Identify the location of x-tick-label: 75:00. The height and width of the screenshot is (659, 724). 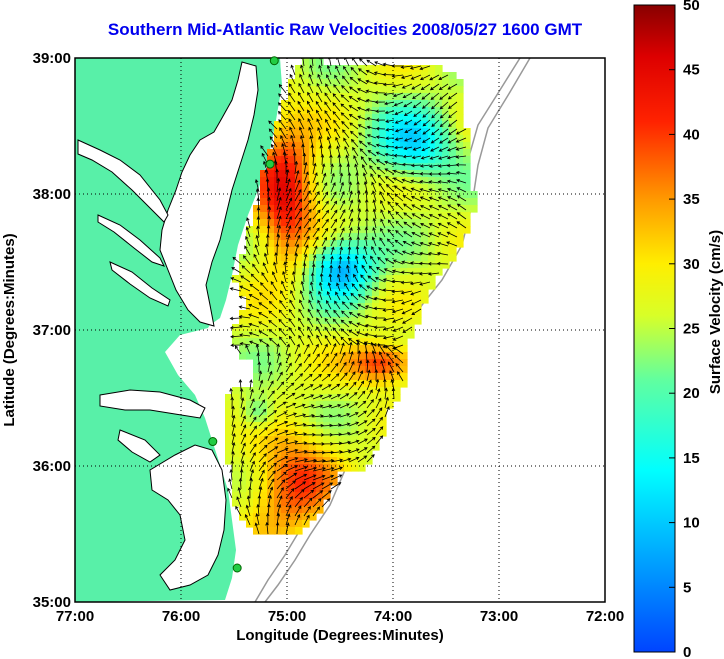
(287, 616).